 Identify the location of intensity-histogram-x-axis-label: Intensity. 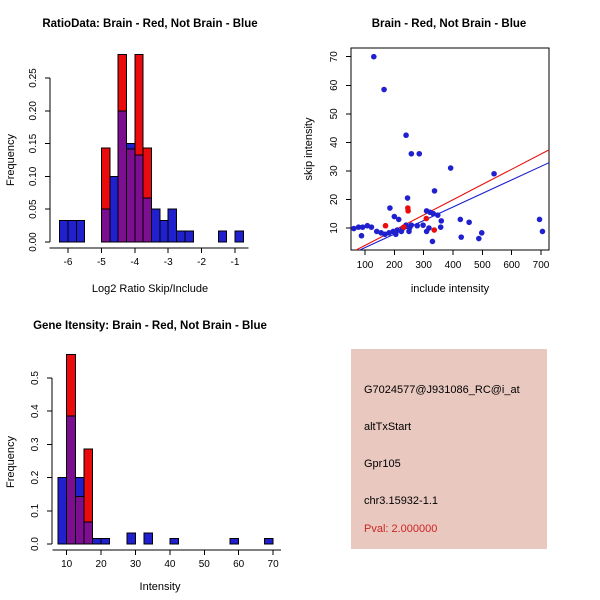
(160, 587).